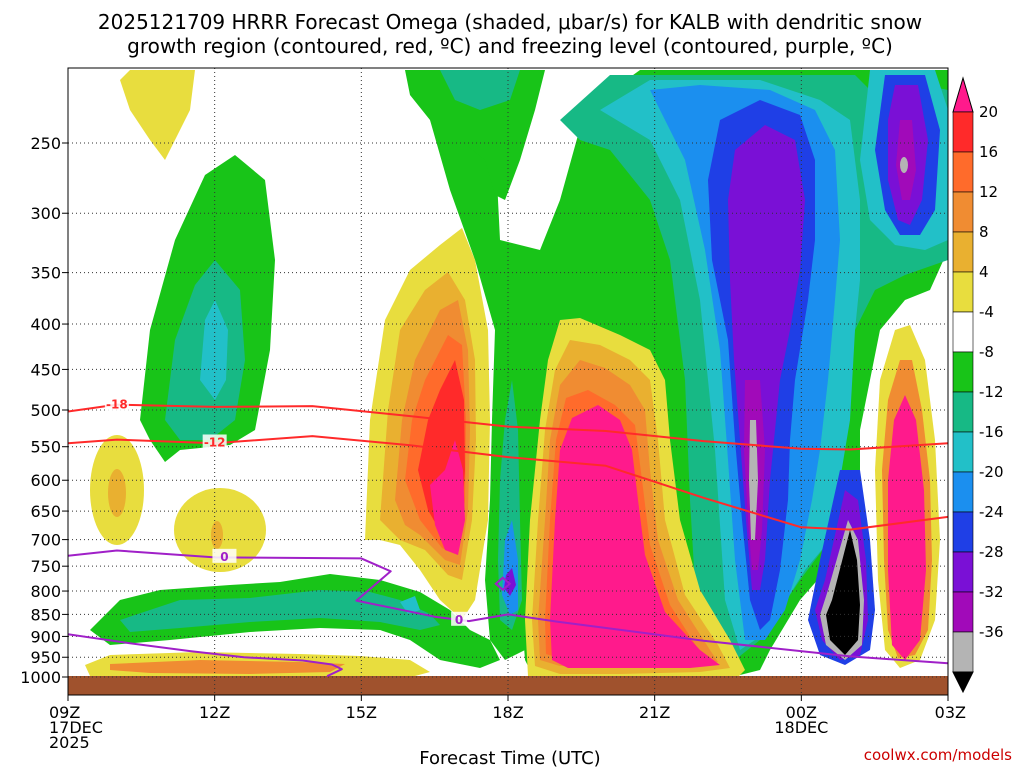 This screenshot has width=1024, height=768. I want to click on omega-region-yellow-upper-left, so click(157, 115).